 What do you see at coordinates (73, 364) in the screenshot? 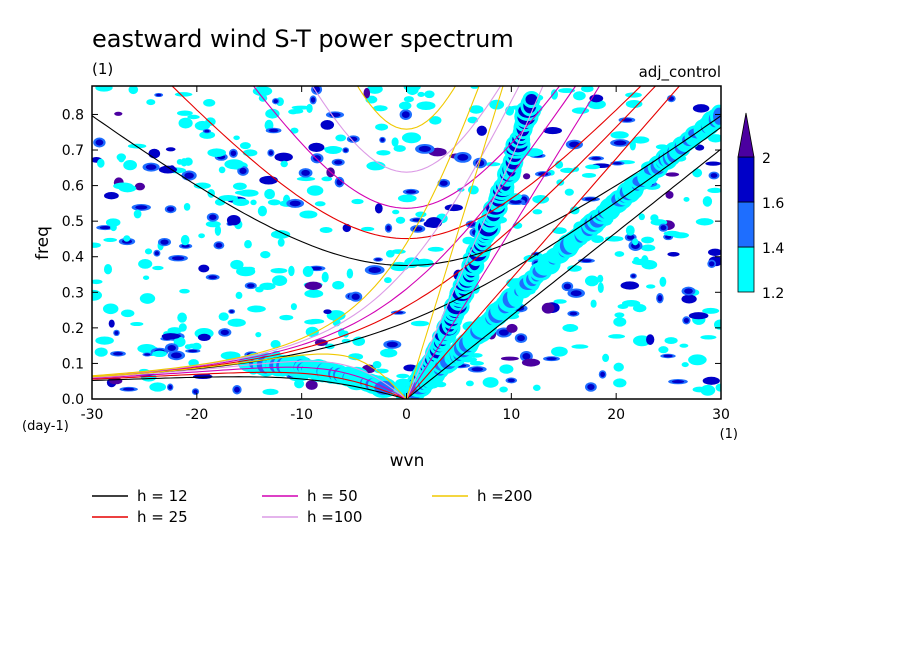
I see `y-tick-label: 0.1` at bounding box center [73, 364].